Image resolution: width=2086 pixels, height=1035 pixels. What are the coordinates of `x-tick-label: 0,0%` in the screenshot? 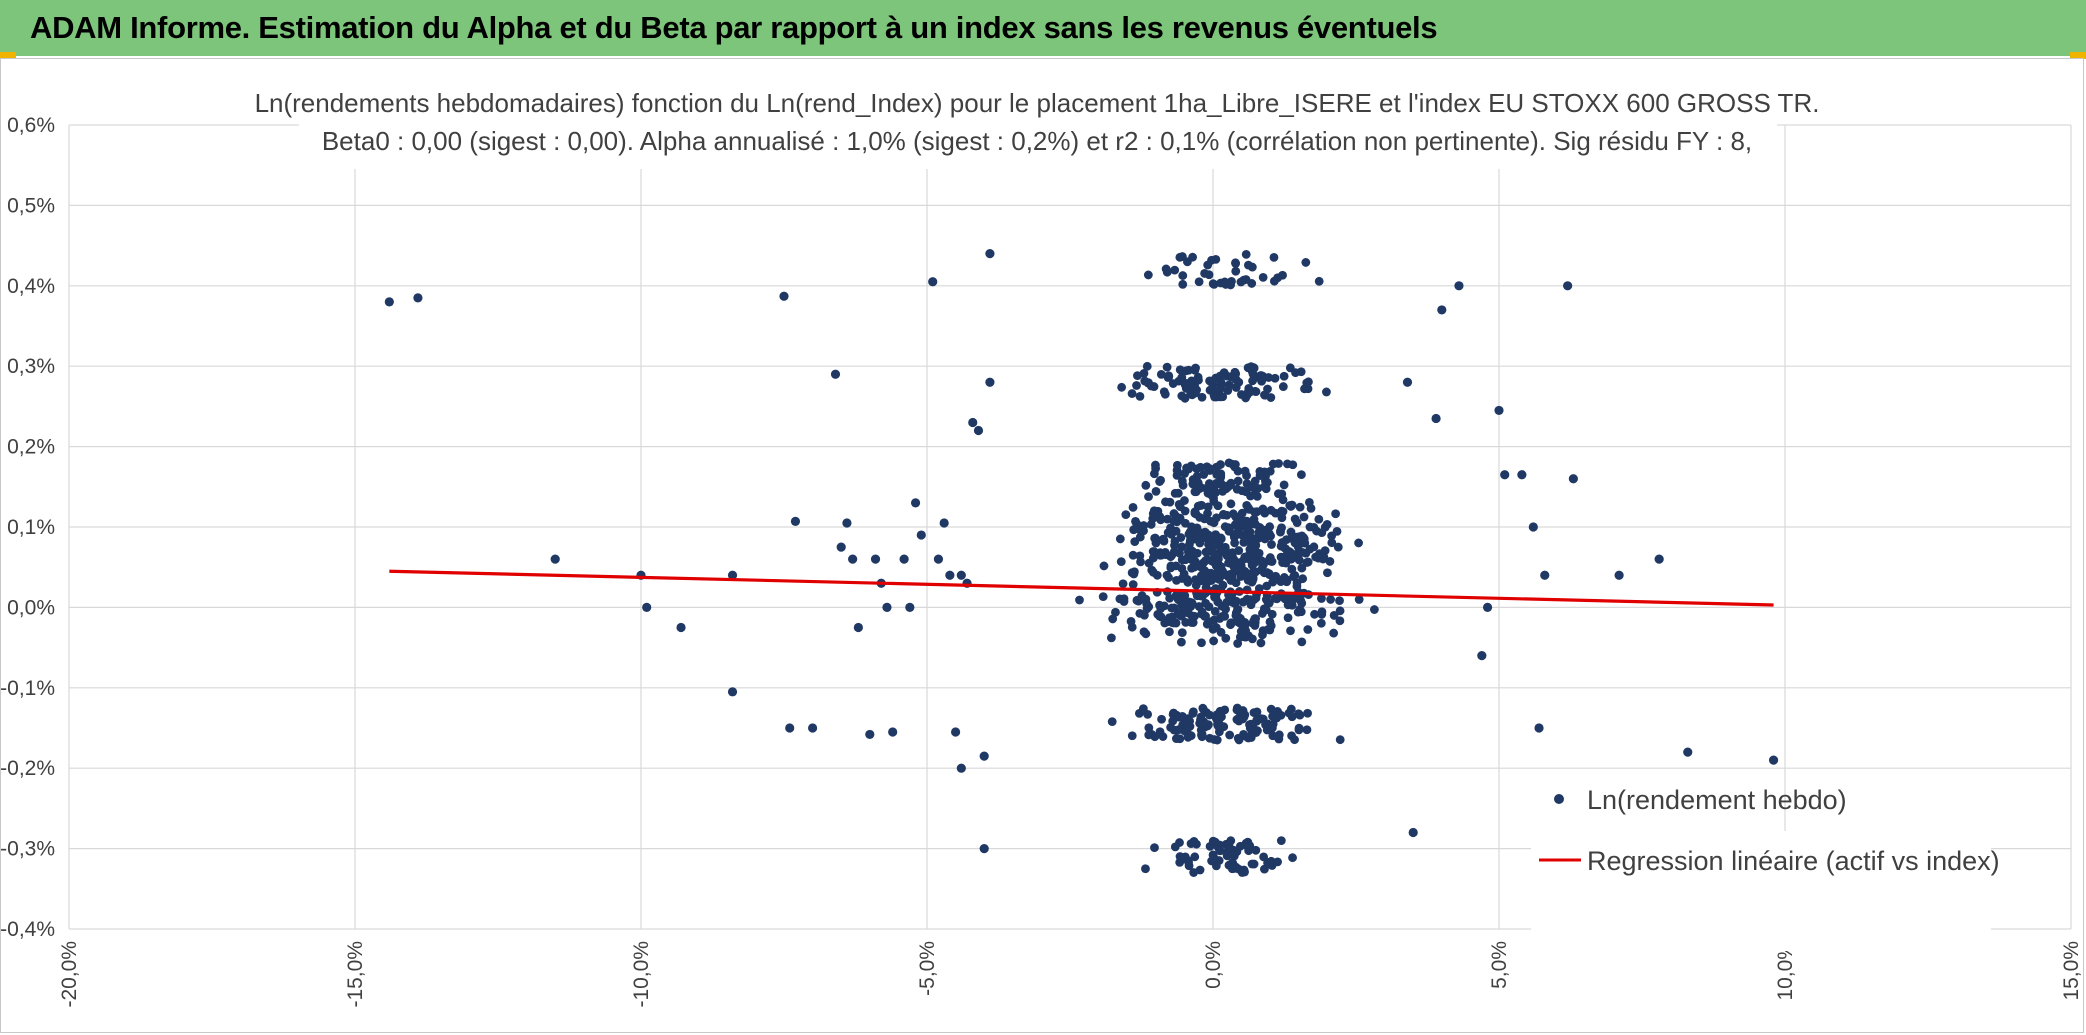 It's located at (1213, 965).